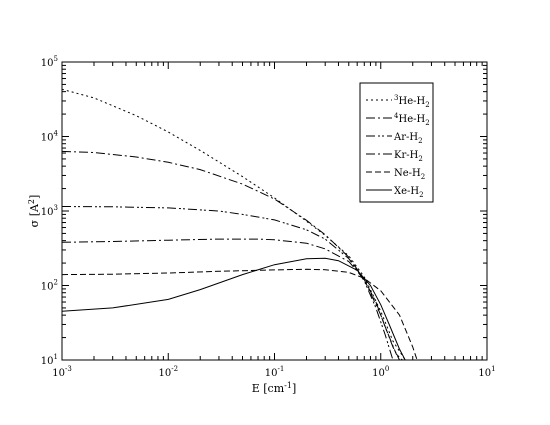  I want to click on legend: 3He-H2 4He-H2 Ar-H2 Kr-H2 Ne-H2 Xe-H2, so click(396, 142).